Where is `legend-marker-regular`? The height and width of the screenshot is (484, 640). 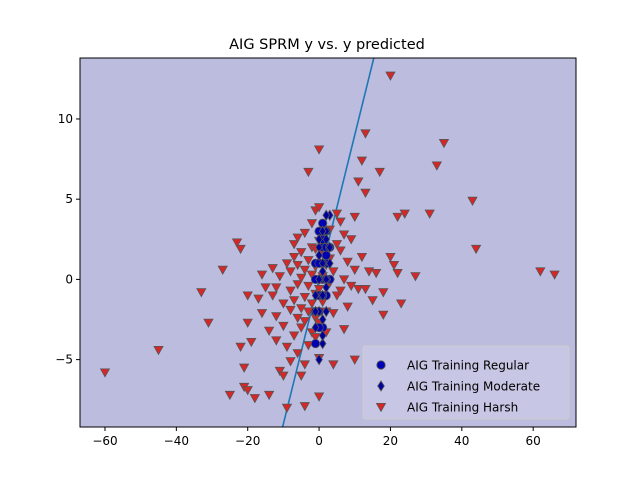 legend-marker-regular is located at coordinates (381, 365).